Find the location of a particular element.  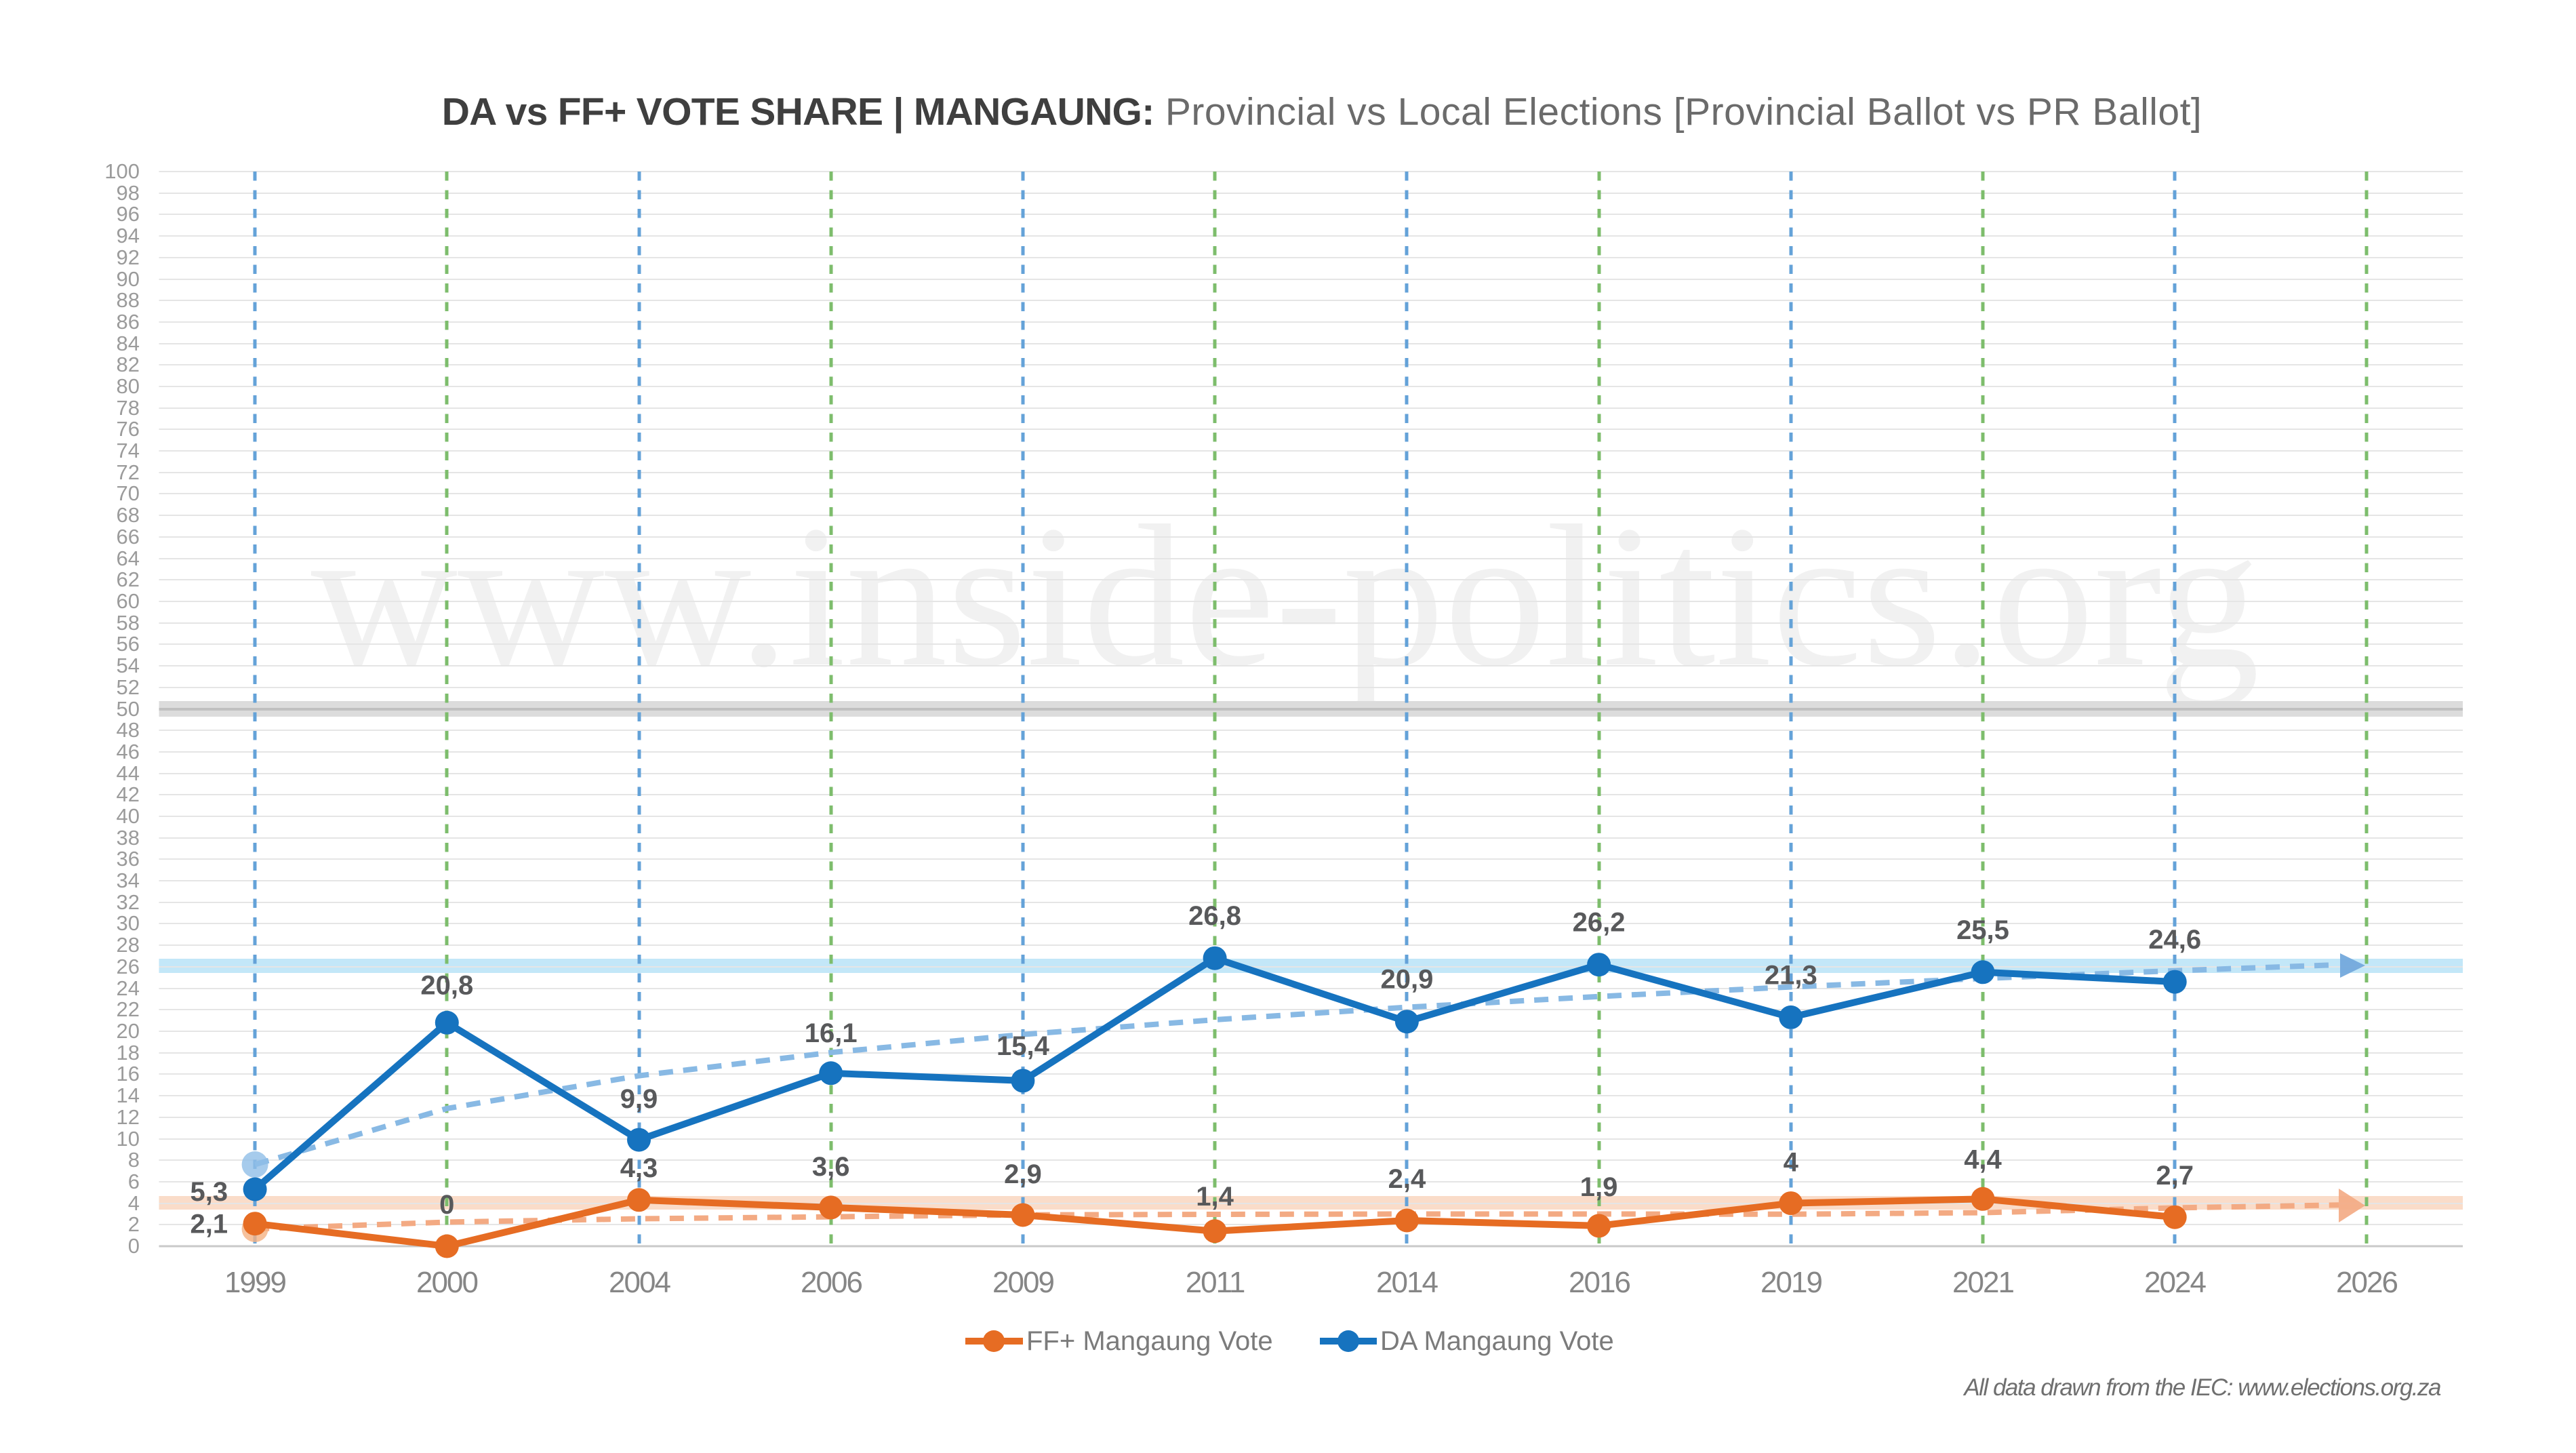

svg-text: 98 is located at coordinates (128, 193).